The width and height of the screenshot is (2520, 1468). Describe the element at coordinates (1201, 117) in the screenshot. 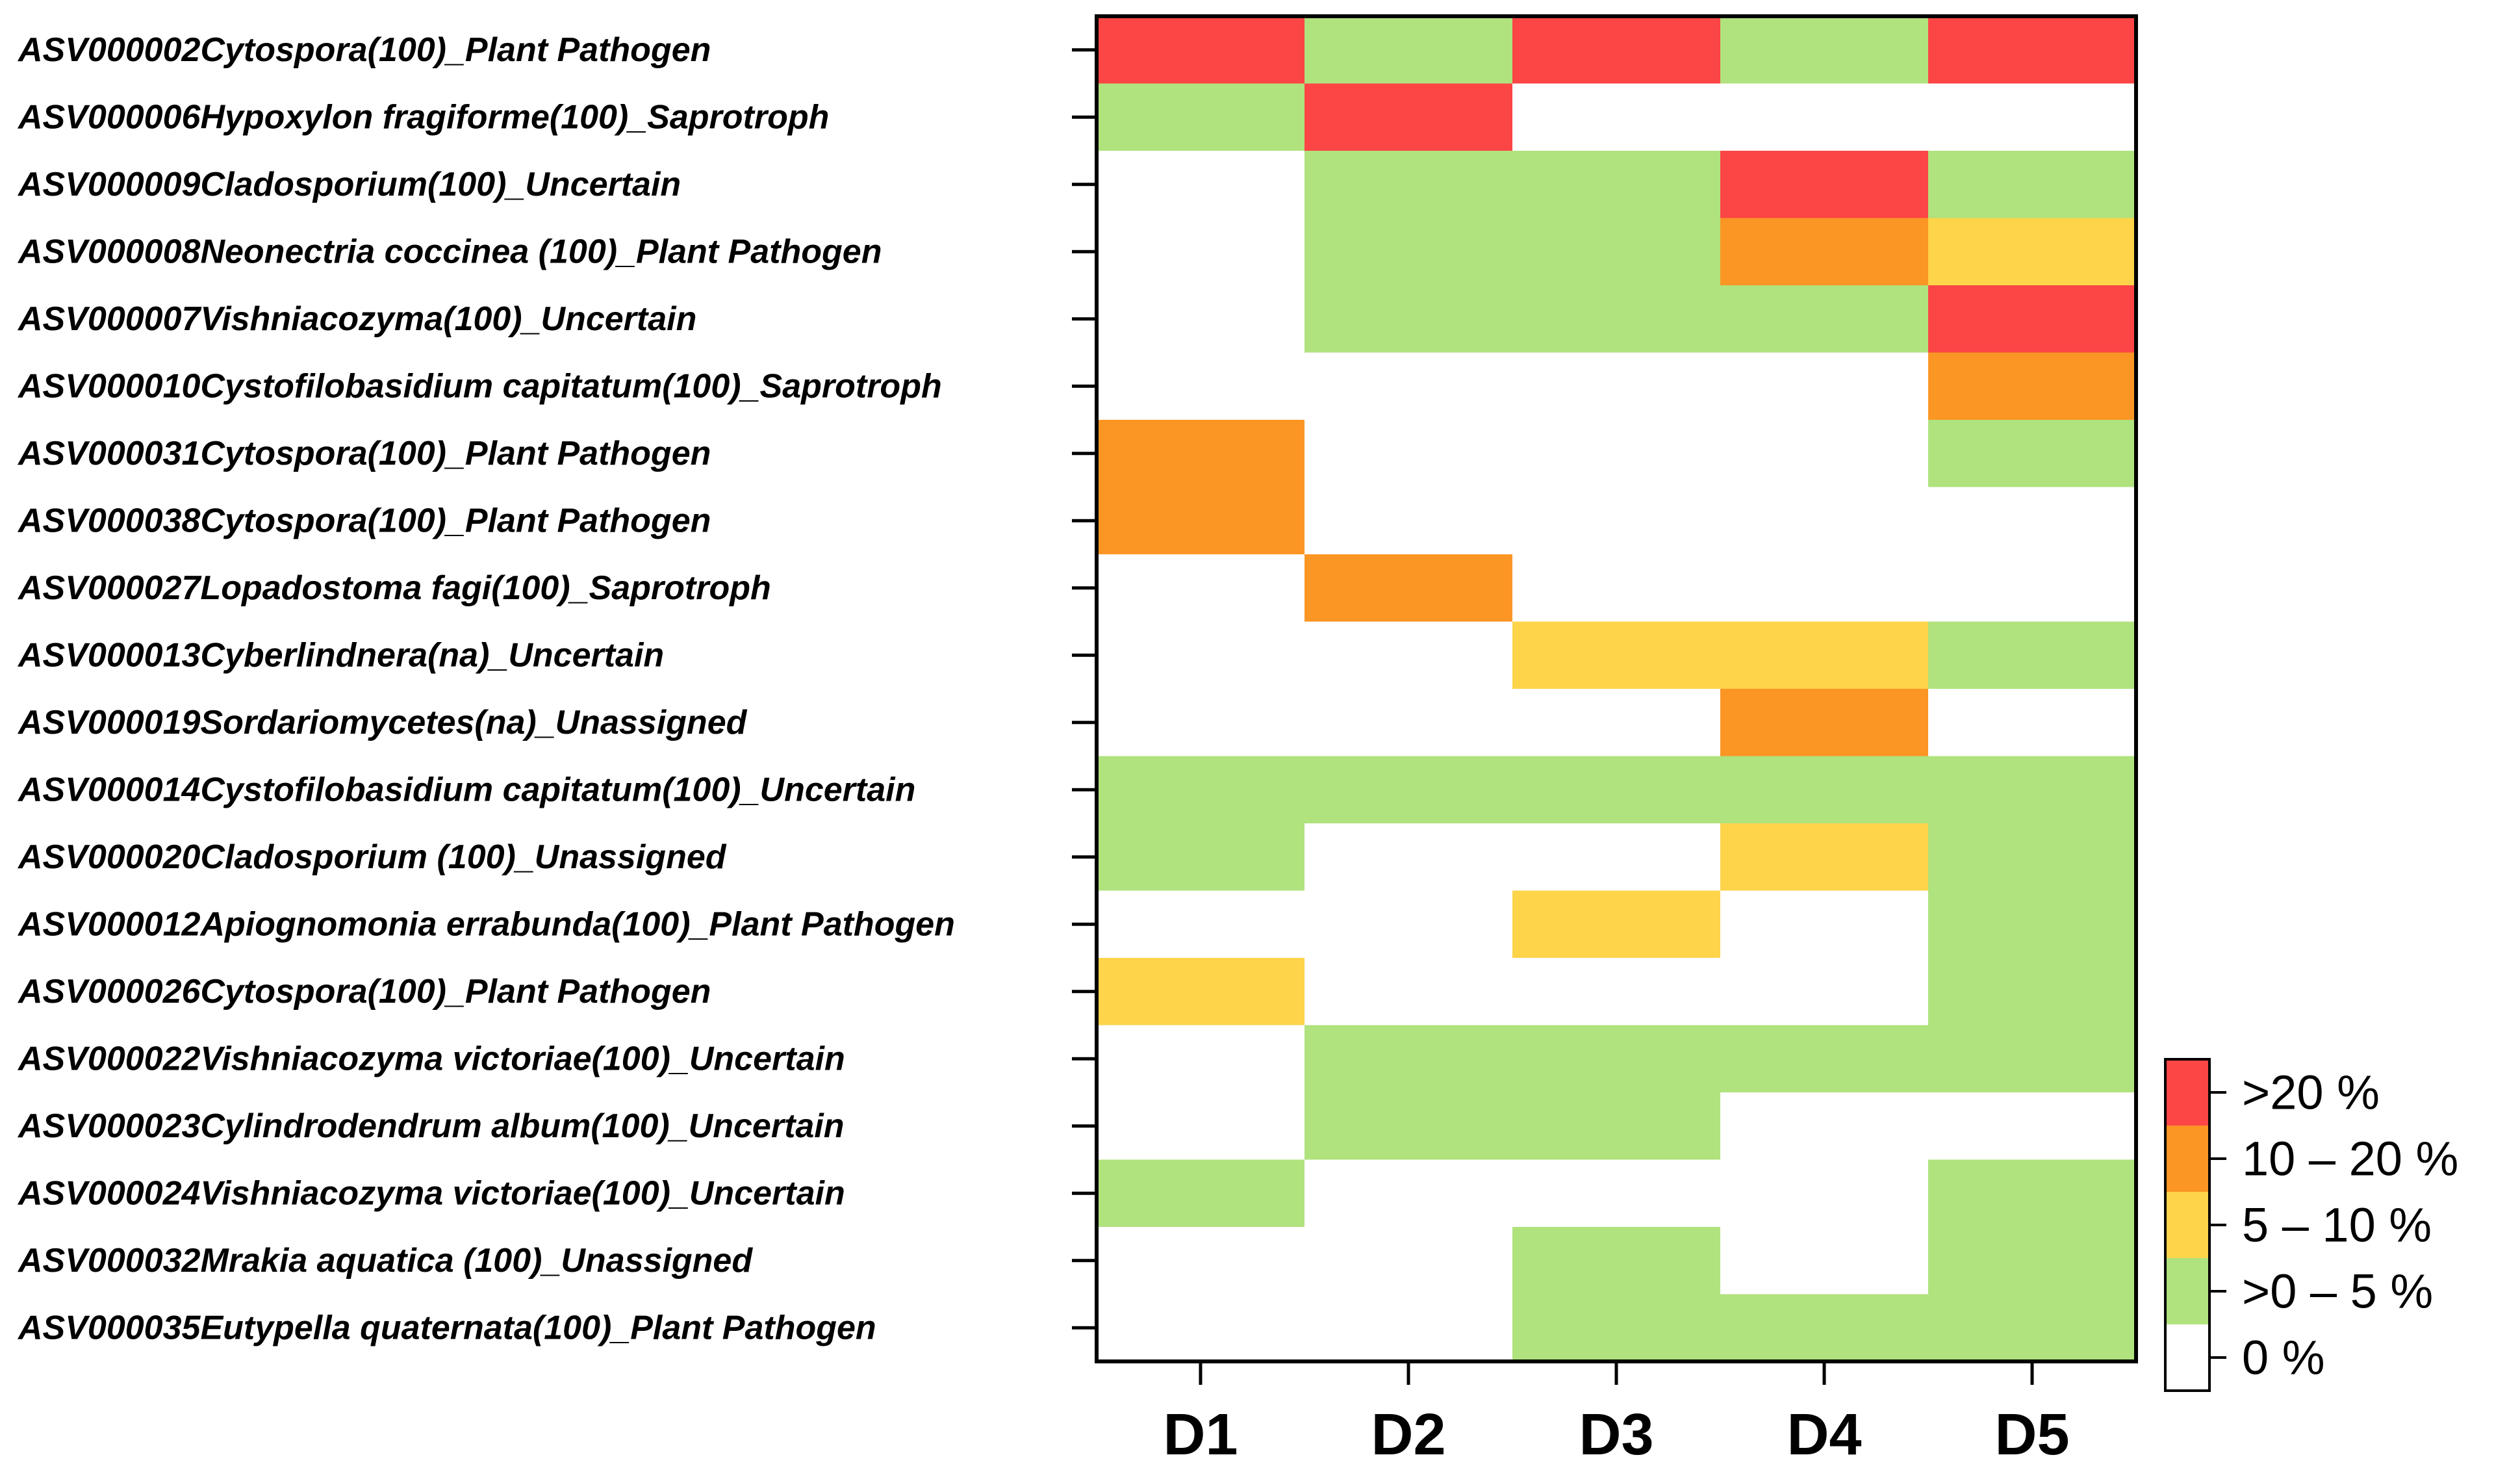

I see `cell-r2-d1` at that location.